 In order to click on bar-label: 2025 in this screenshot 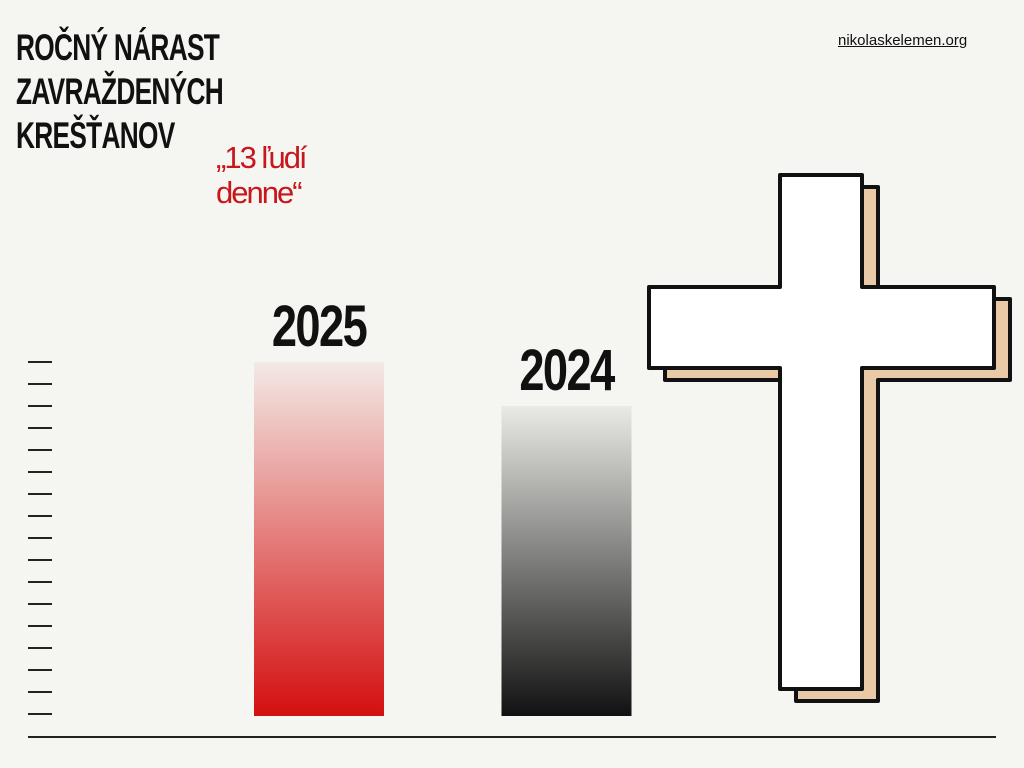, I will do `click(319, 327)`.